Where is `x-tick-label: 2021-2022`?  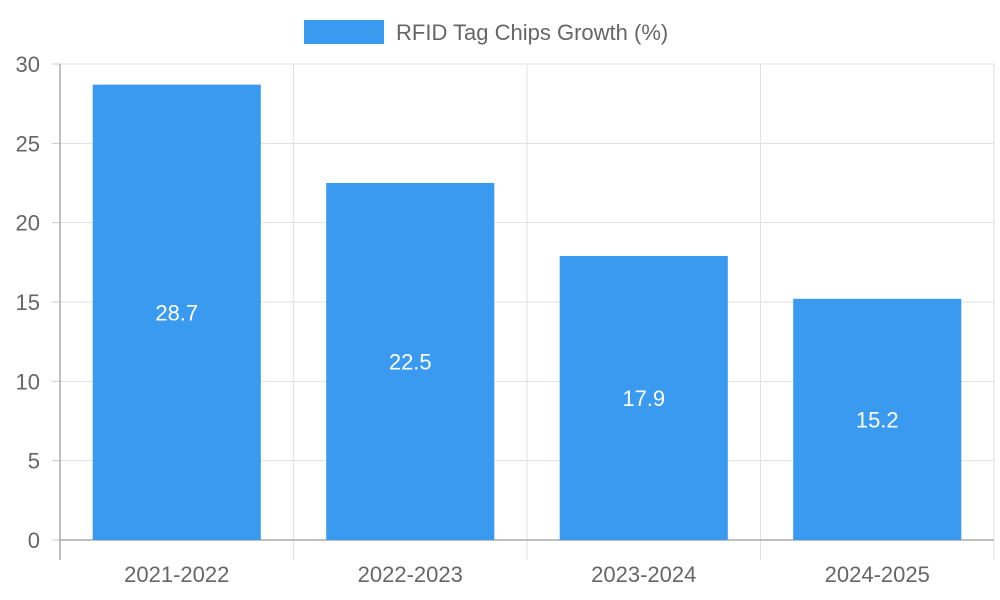
x-tick-label: 2021-2022 is located at coordinates (176, 574).